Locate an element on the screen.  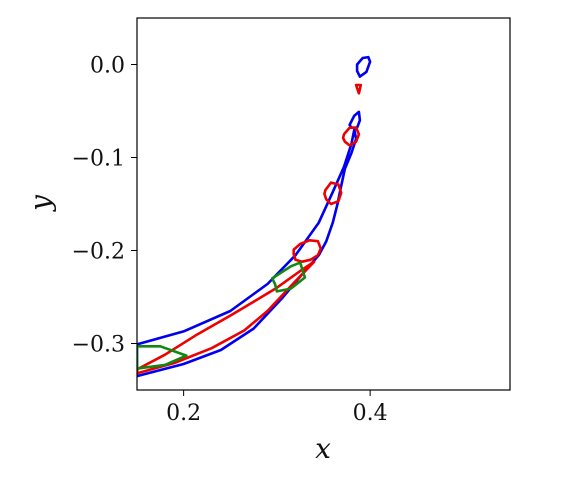
x-axis-label: x is located at coordinates (323, 448).